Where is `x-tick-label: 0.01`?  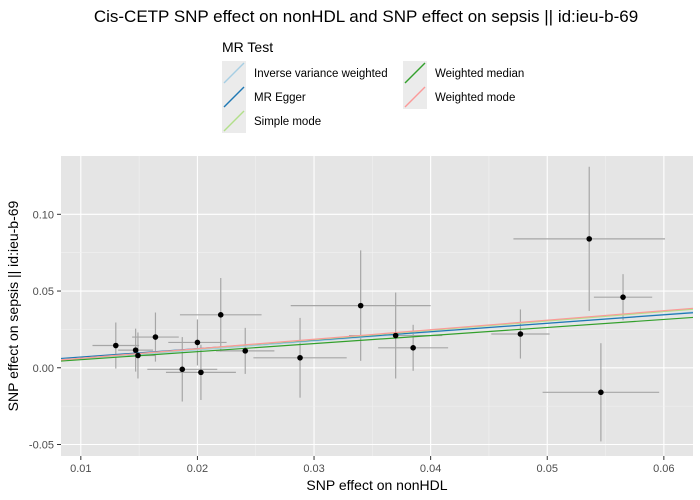 x-tick-label: 0.01 is located at coordinates (80, 469).